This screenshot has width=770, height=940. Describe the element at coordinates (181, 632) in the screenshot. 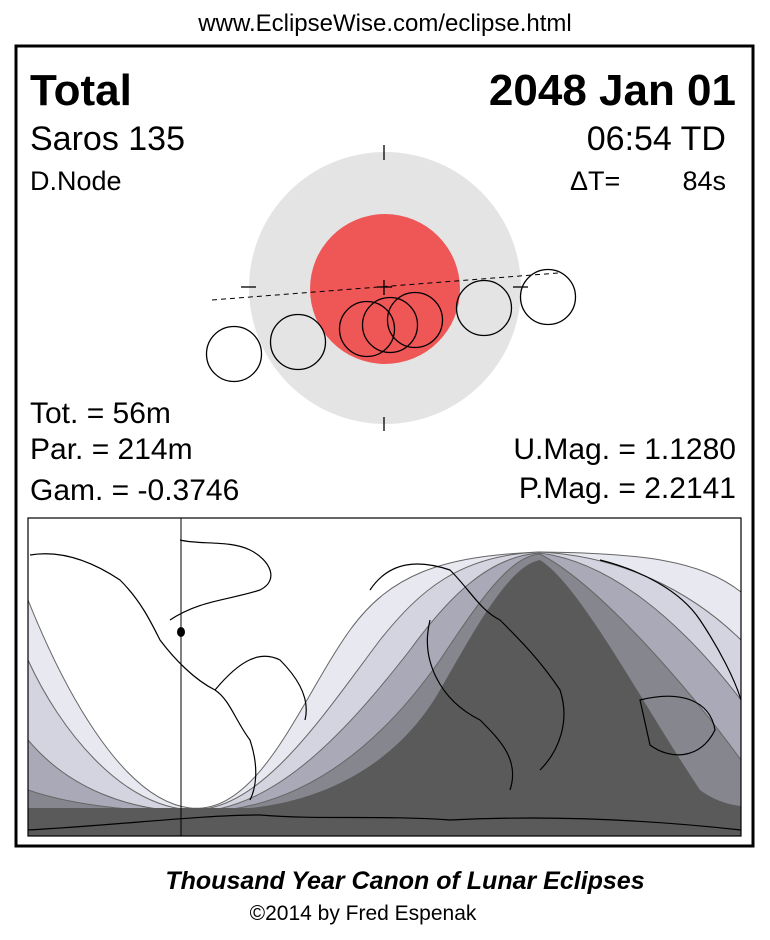

I see `greatest-eclipse-point` at that location.